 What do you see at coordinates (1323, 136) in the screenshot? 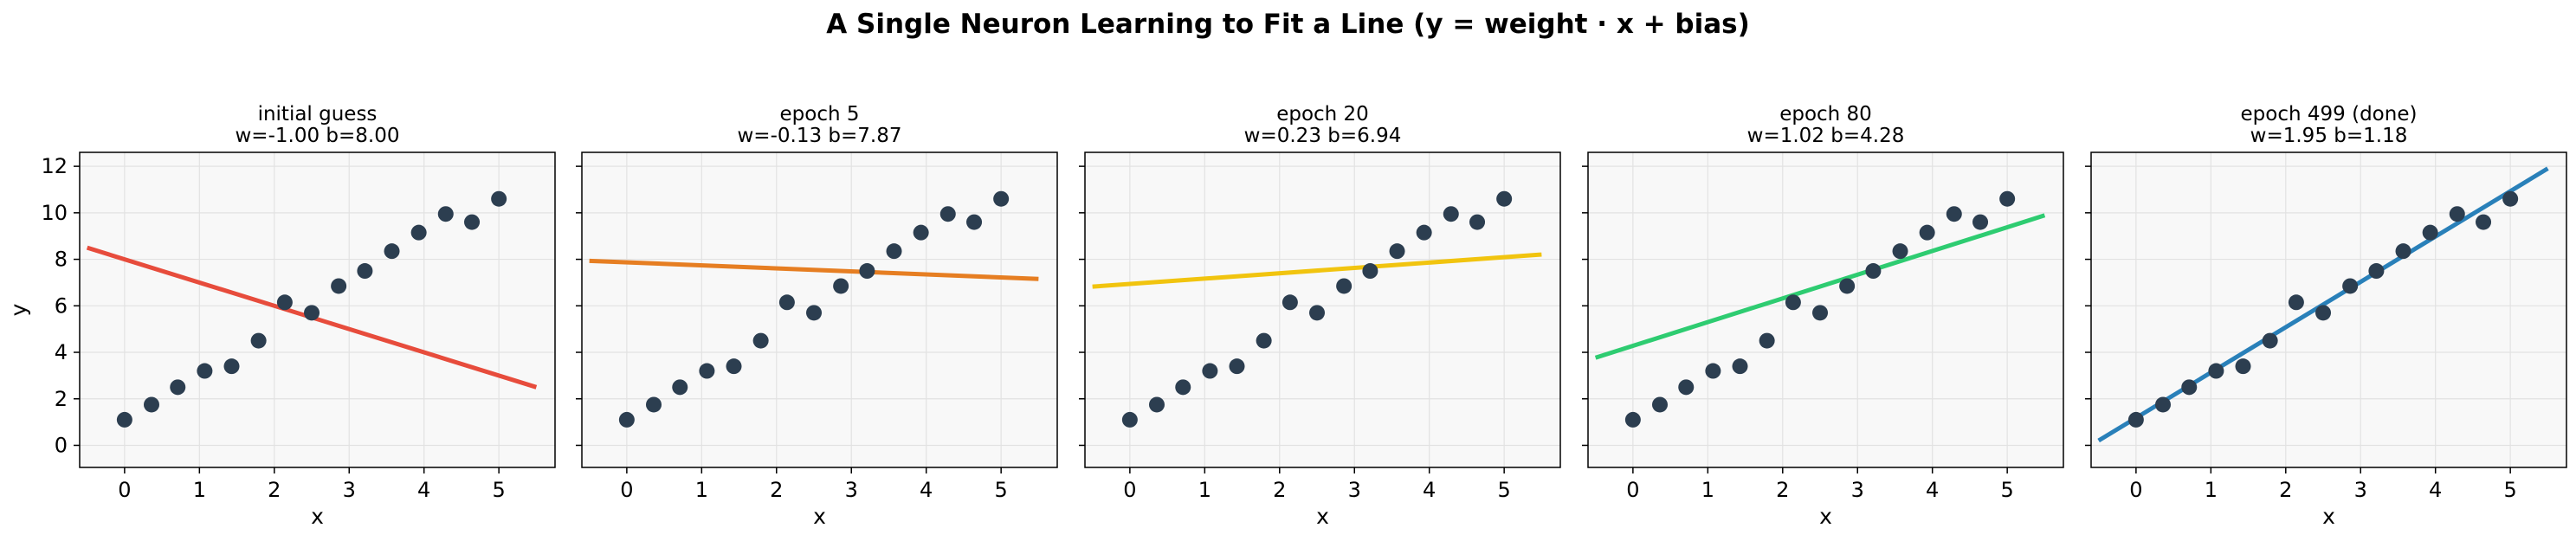
I see `panel-title-line2: w=0.23 b=6.94` at bounding box center [1323, 136].